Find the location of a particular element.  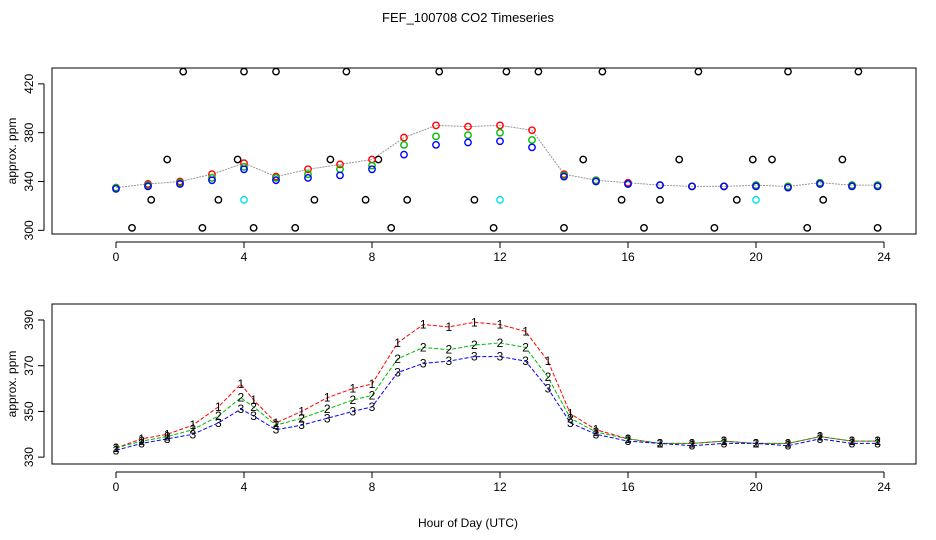

chart-title: FEF_100708 CO2 Timeseries is located at coordinates (468, 17).